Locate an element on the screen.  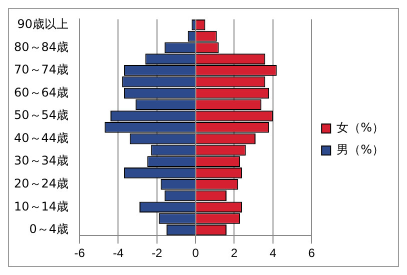
y-tick-label: 50～54歳 is located at coordinates (41, 115).